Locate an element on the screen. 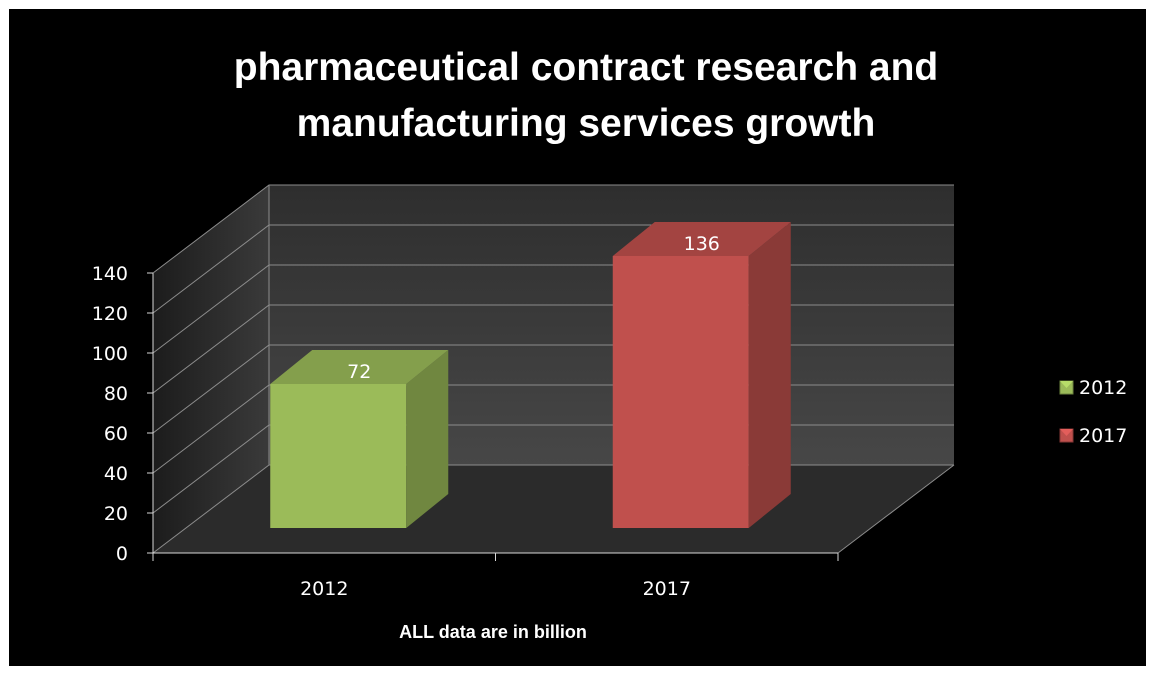 This screenshot has height=675, width=1155. legend-item: 2017 is located at coordinates (1093, 436).